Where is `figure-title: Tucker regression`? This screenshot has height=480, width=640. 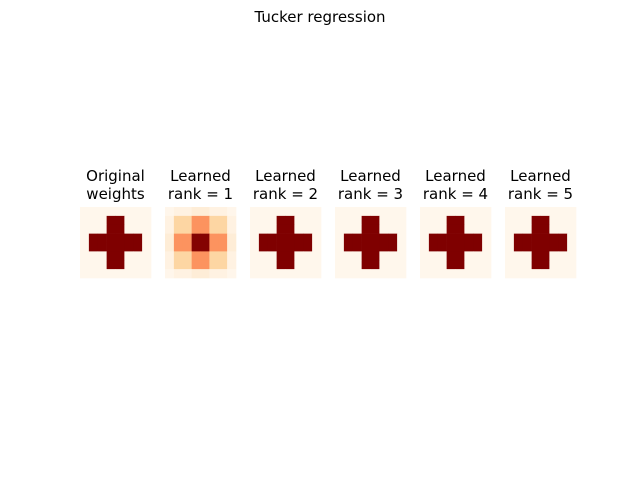
figure-title: Tucker regression is located at coordinates (319, 17).